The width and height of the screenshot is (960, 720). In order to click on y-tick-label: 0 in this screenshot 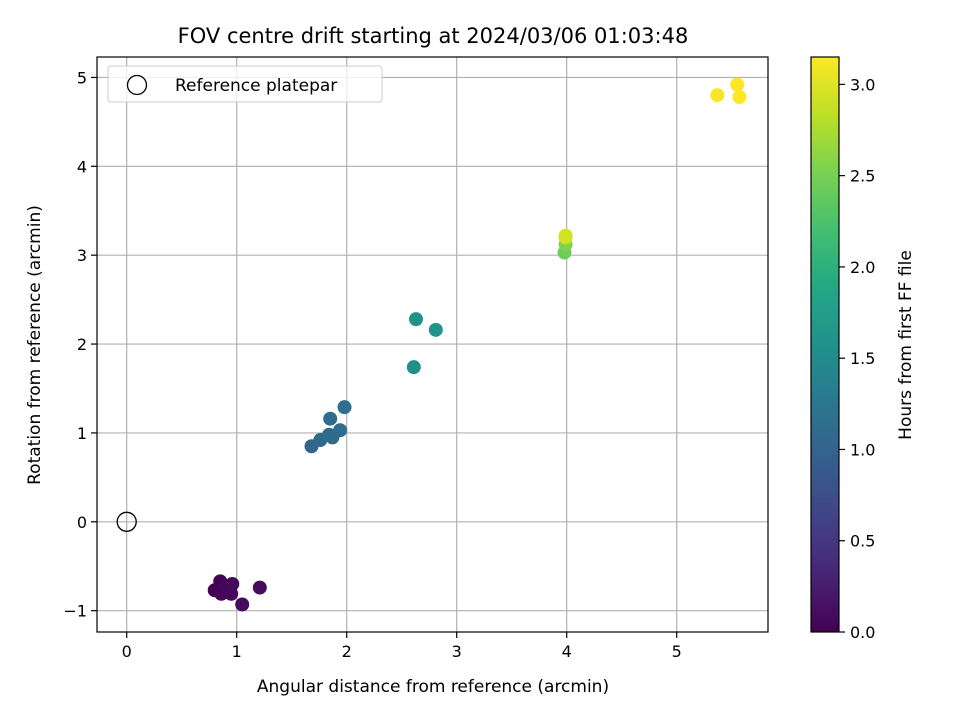, I will do `click(82, 522)`.